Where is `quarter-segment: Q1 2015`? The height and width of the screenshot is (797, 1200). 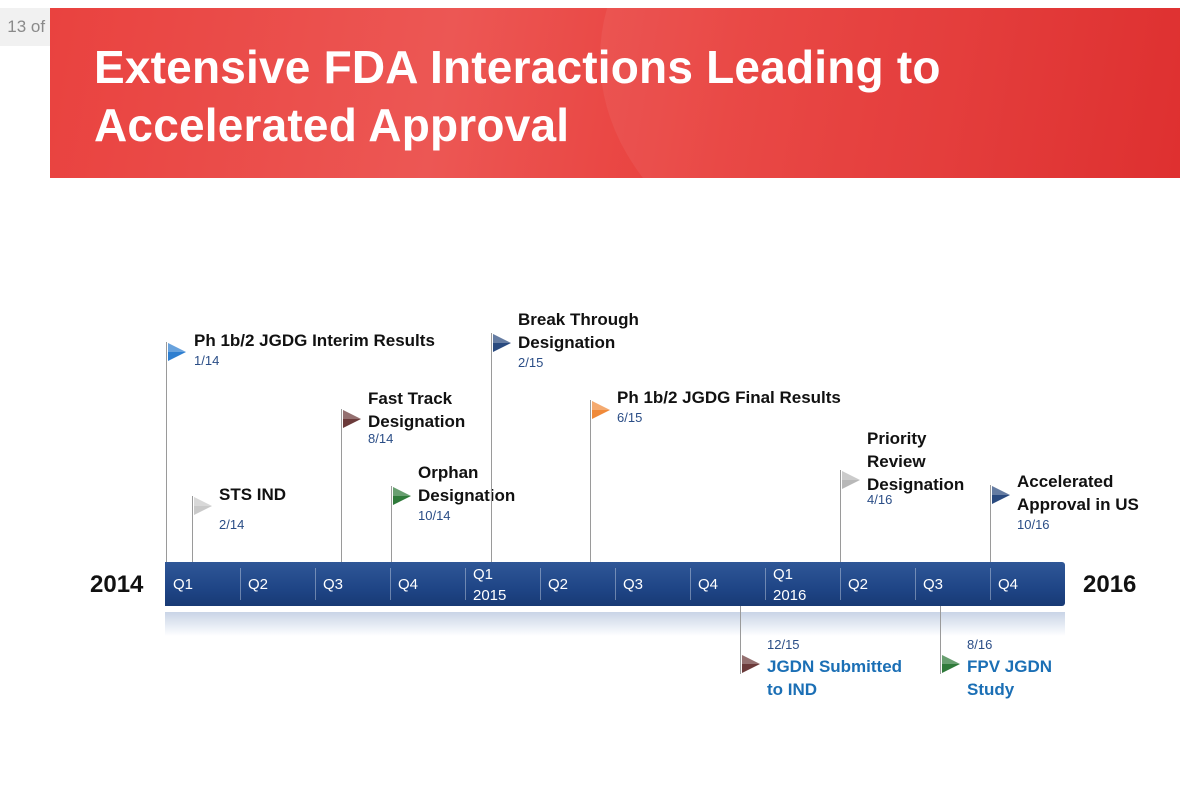 quarter-segment: Q1 2015 is located at coordinates (502, 584).